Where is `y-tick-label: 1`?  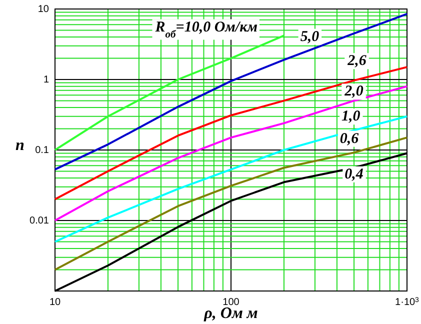
y-tick-label: 1 is located at coordinates (46, 80).